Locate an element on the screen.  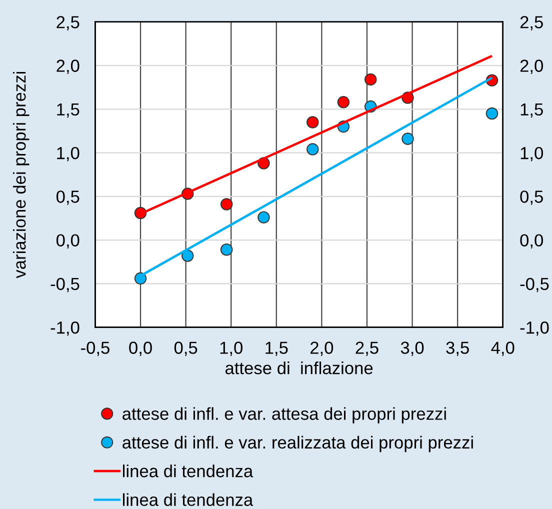
y-axis-title: variazione dei propri prezzi is located at coordinates (21, 175).